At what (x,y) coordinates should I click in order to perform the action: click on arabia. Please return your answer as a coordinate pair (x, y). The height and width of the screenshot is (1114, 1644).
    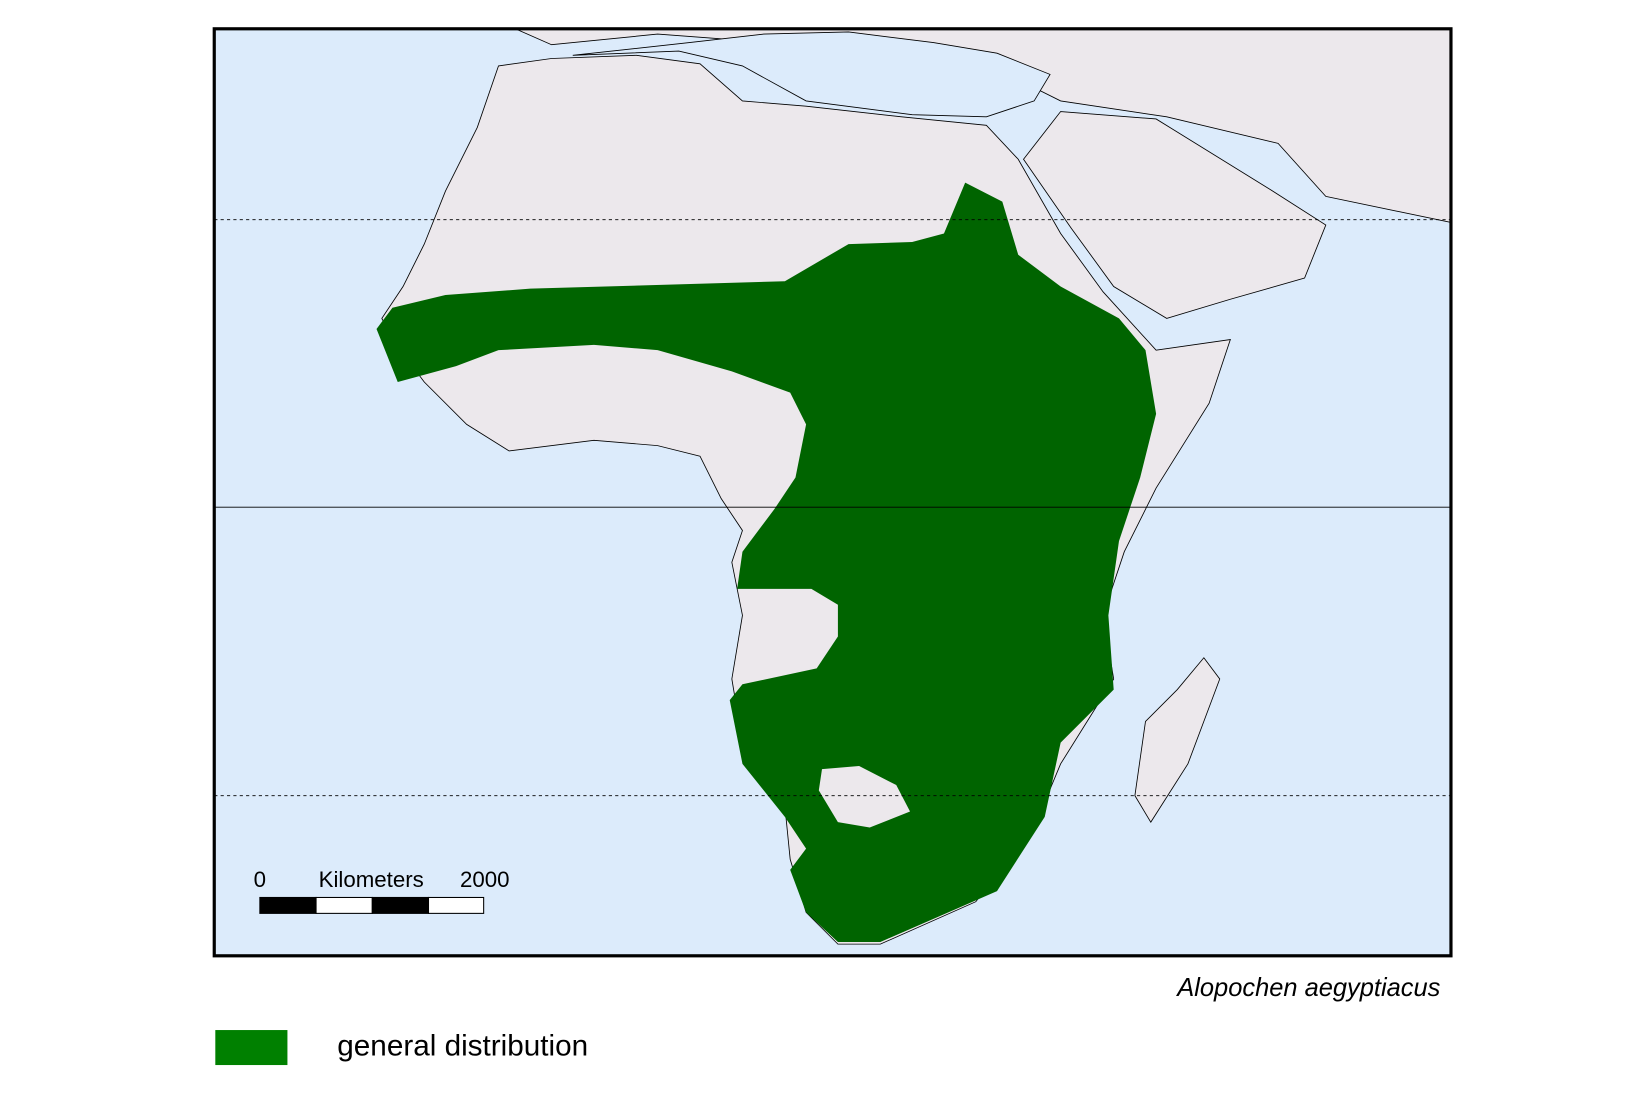
    Looking at the image, I should click on (1174, 215).